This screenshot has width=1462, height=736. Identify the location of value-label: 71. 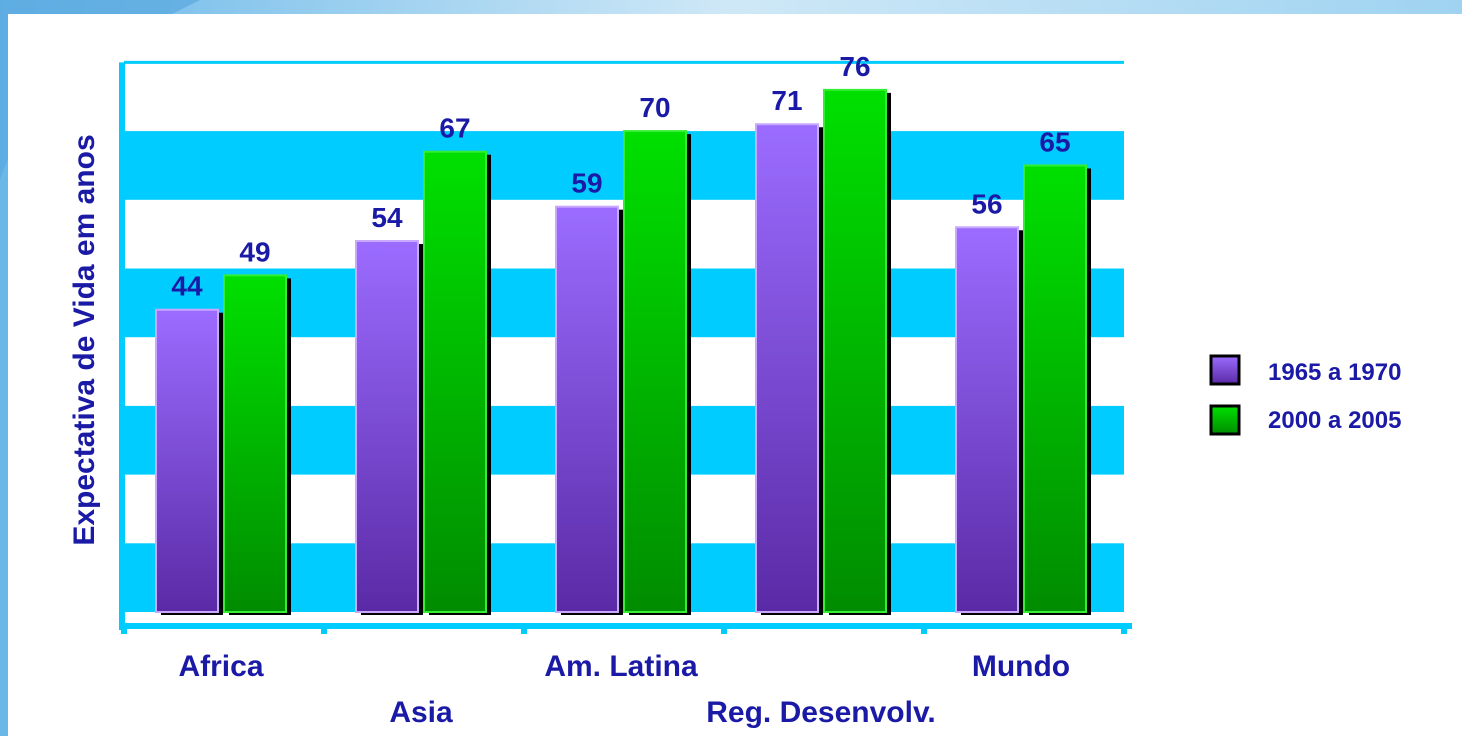
(786, 100).